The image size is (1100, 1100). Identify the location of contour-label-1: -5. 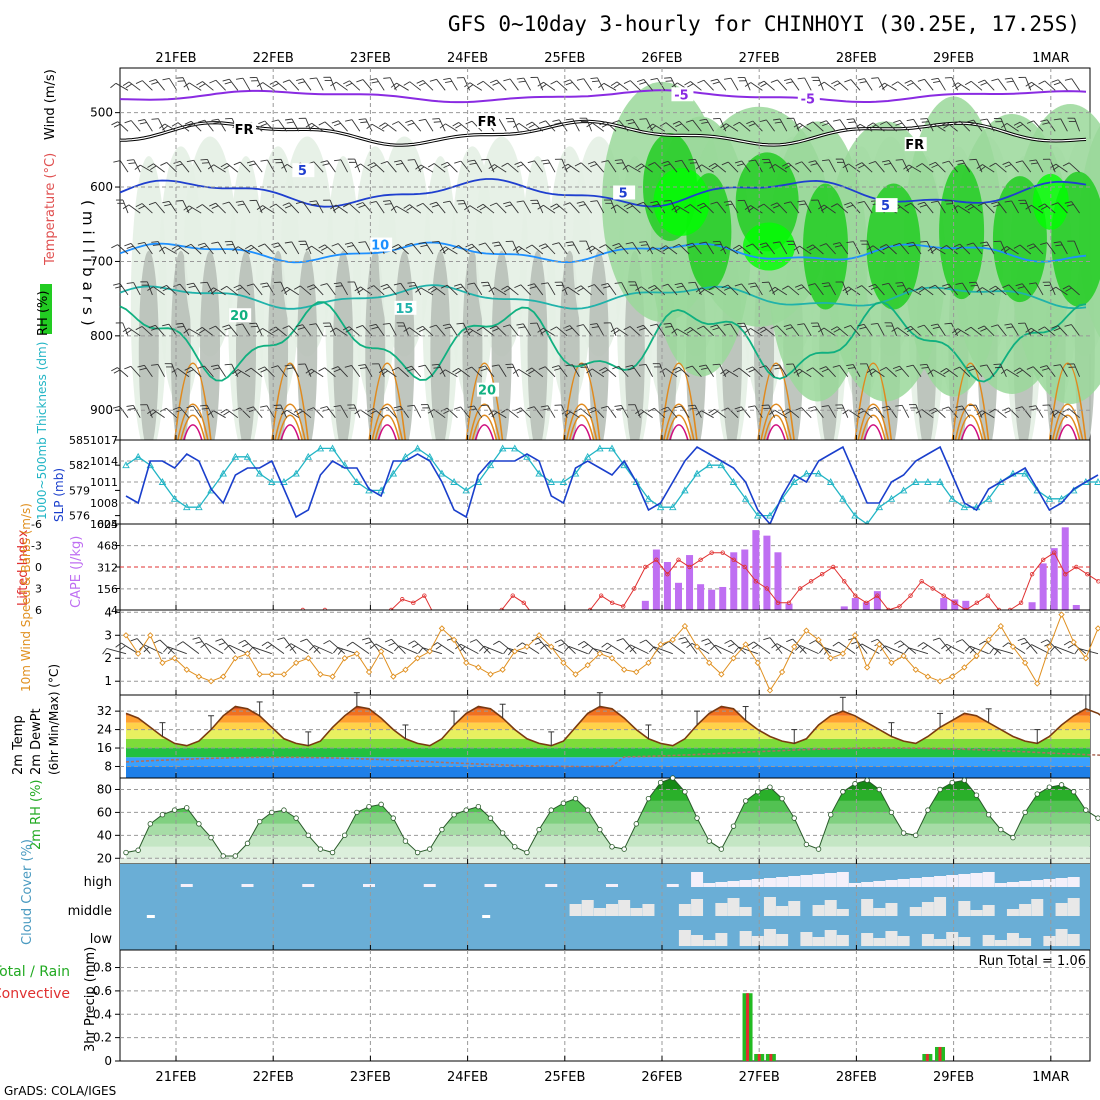
(808, 100).